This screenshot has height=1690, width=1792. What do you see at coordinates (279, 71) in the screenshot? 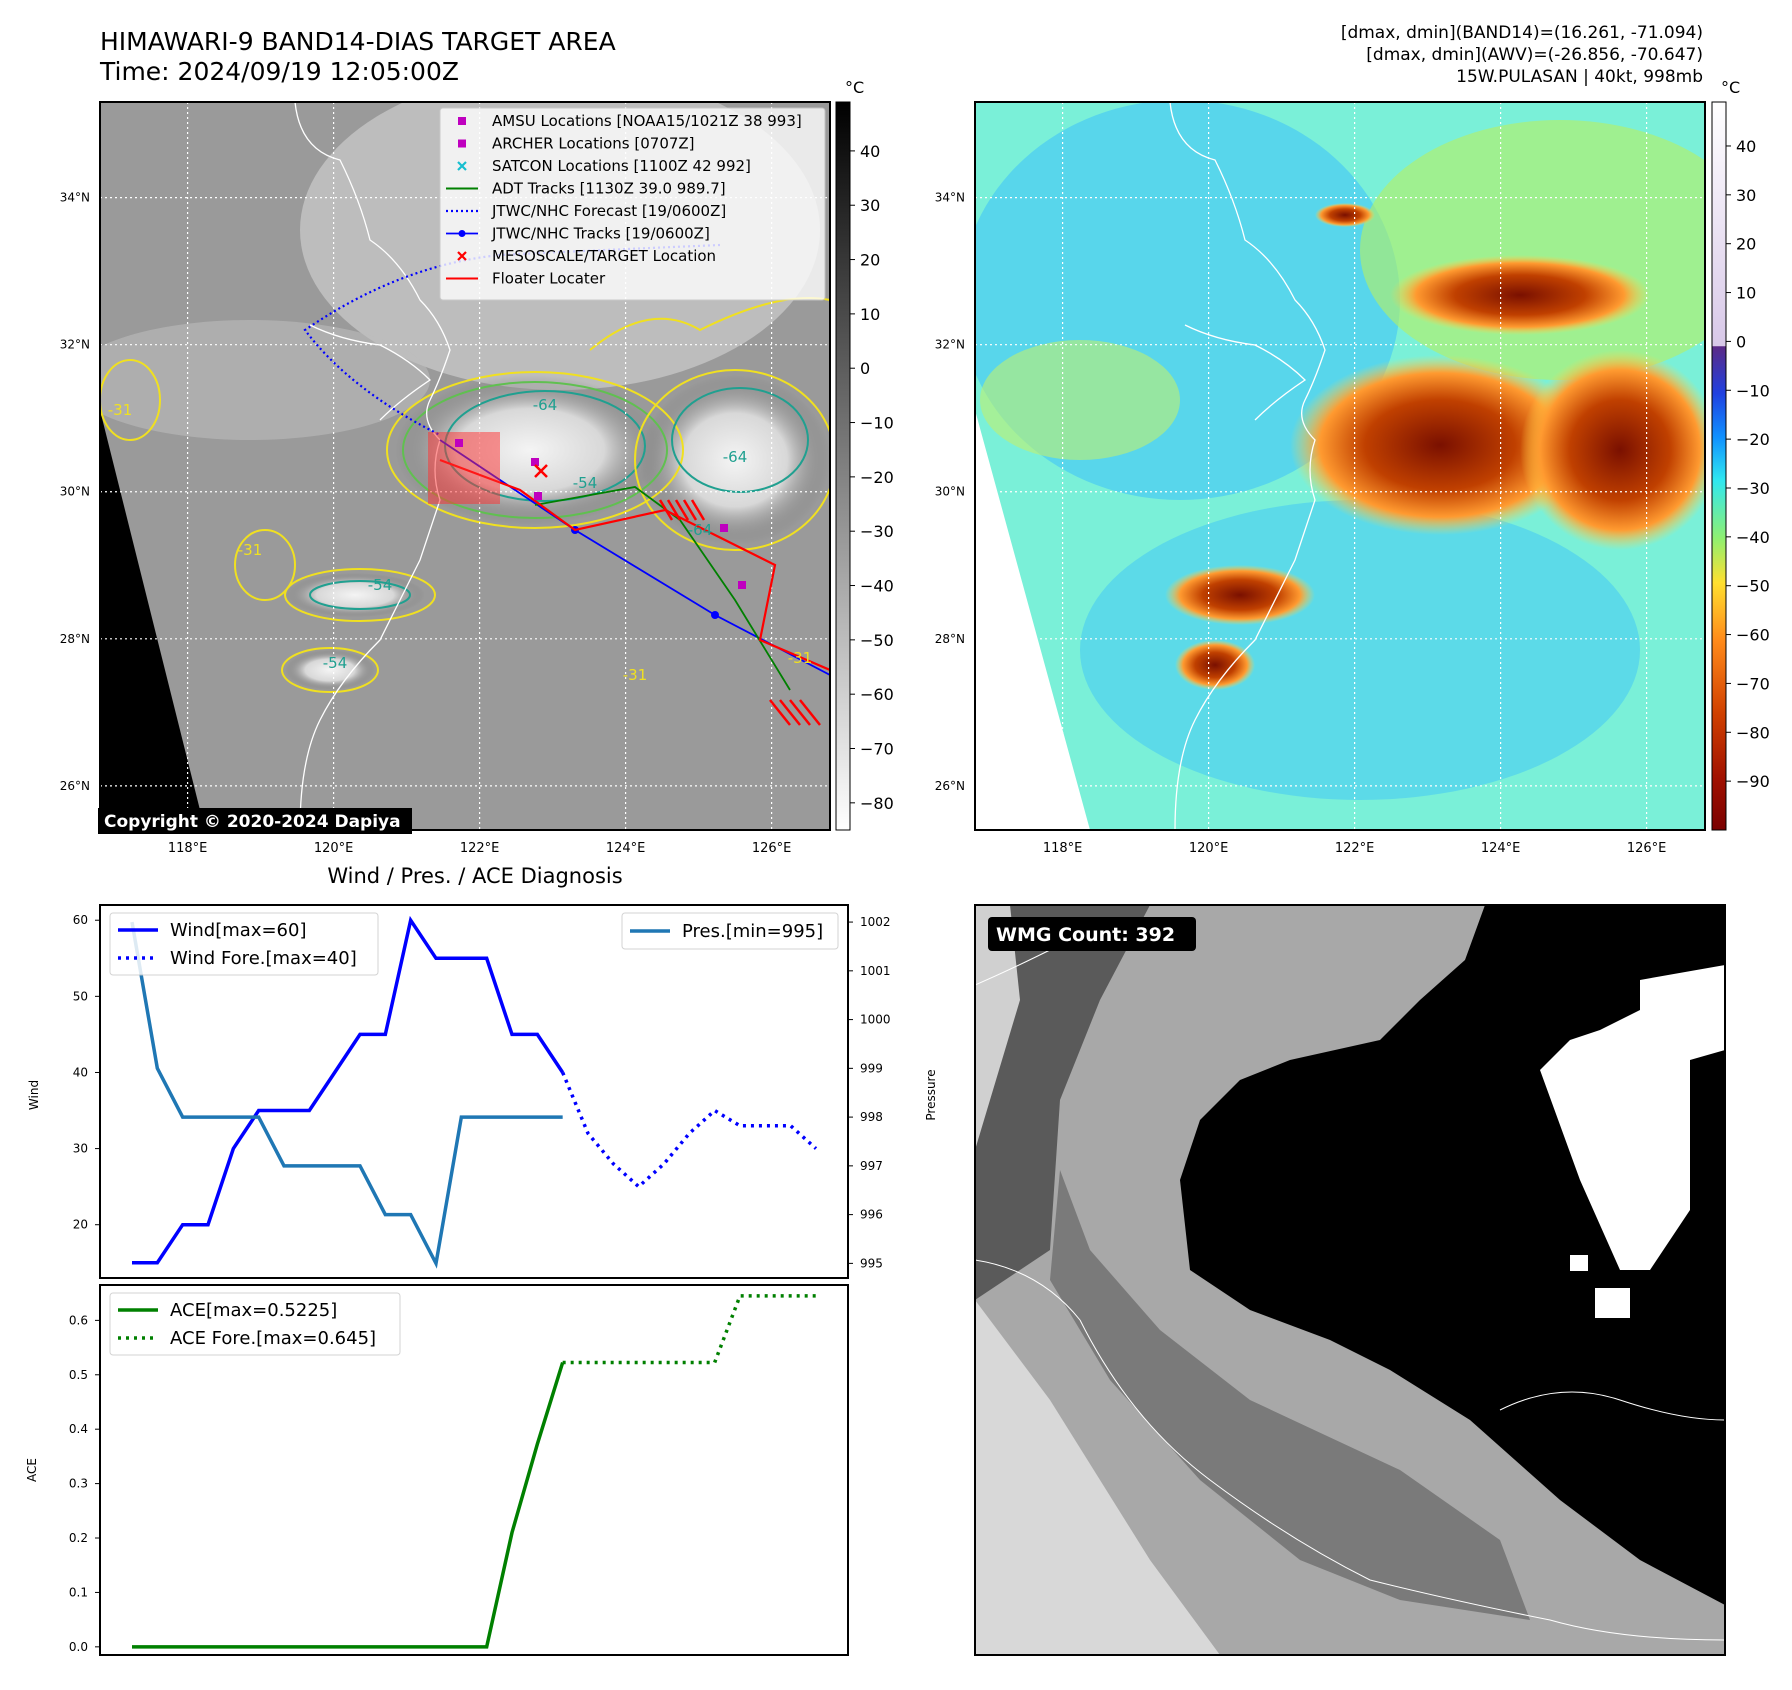
I see `figure-time: Time: 2024/09/19 12:05:00Z` at bounding box center [279, 71].